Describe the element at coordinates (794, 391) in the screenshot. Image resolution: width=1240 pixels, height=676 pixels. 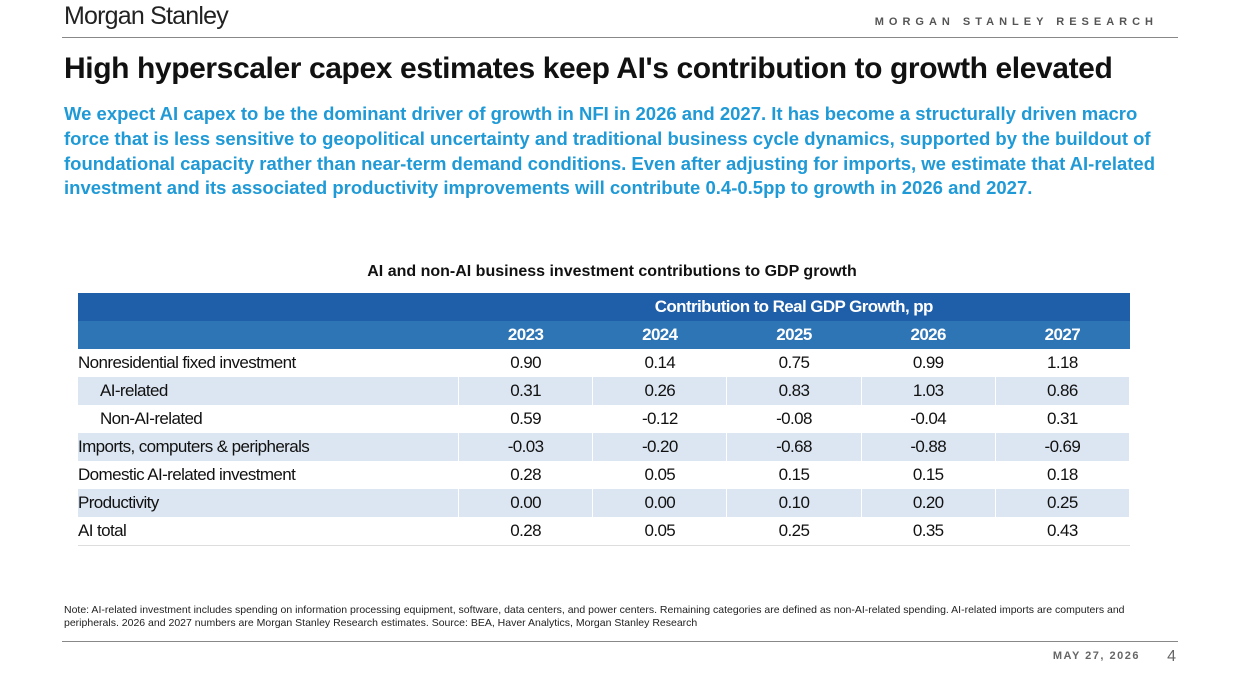
I see `cell: 0.83` at that location.